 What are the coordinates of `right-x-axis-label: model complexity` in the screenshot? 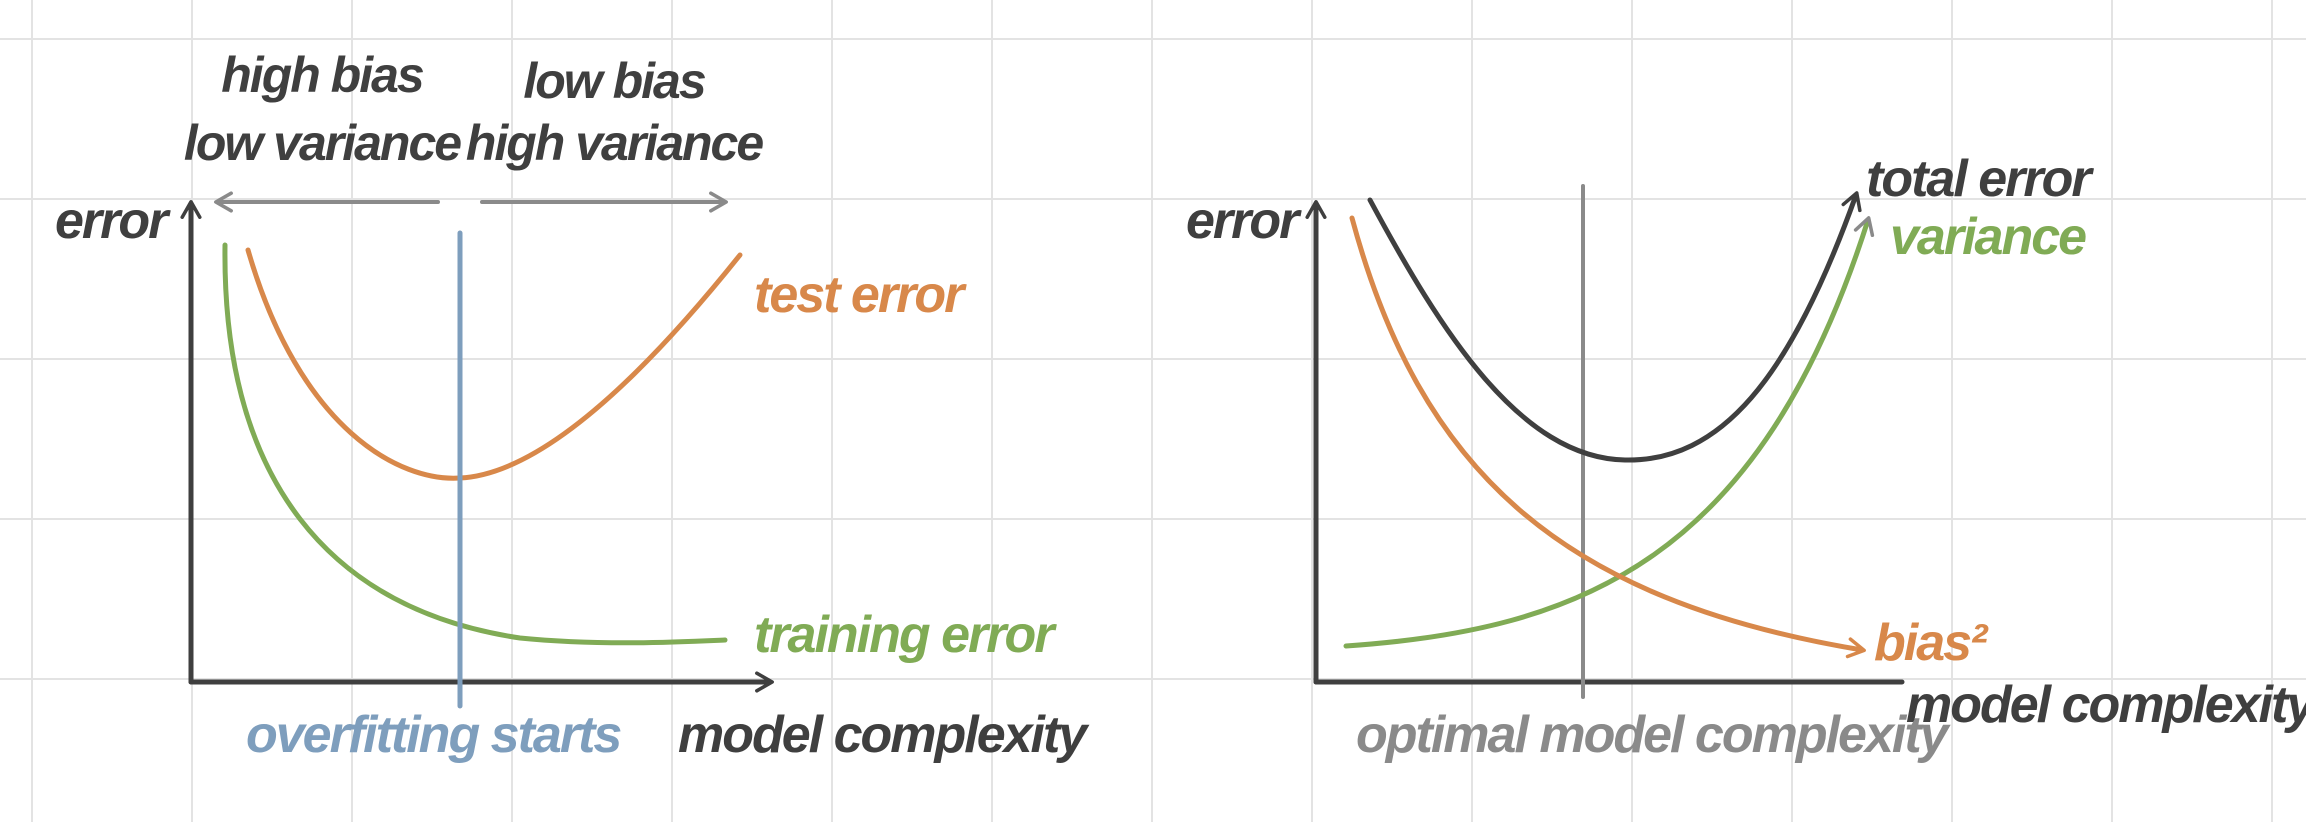 It's located at (2106, 705).